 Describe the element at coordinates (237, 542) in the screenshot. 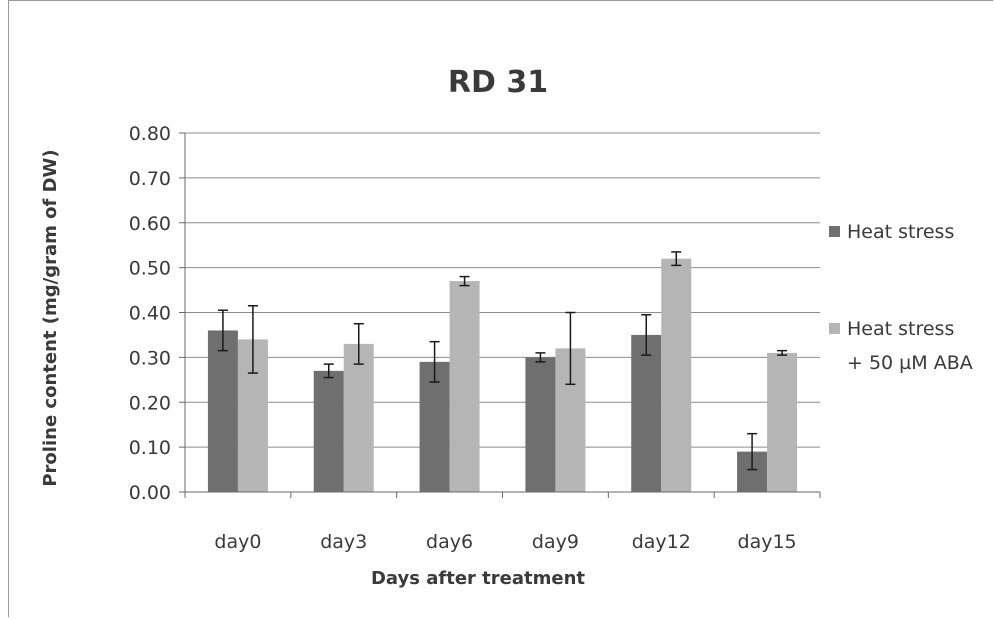

I see `x-tick-label: day0` at that location.